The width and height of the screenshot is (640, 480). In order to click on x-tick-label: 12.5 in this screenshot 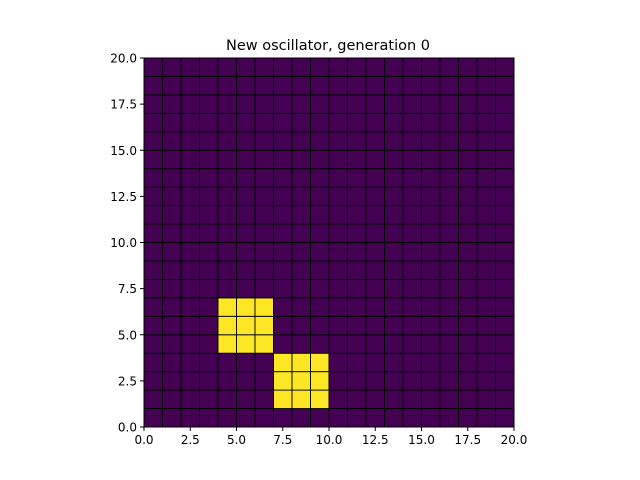, I will do `click(375, 440)`.